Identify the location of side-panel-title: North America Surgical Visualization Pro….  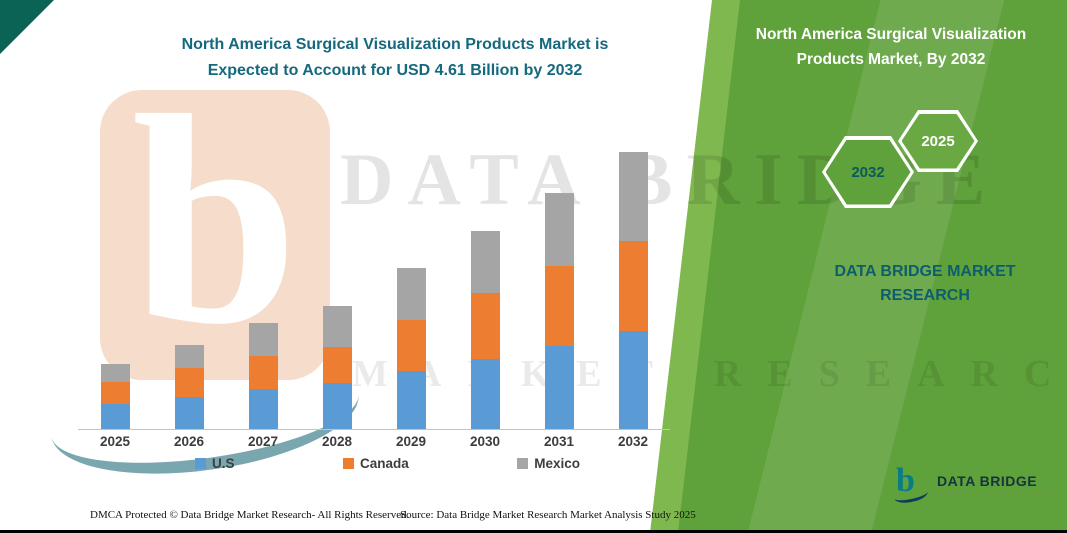
(891, 47).